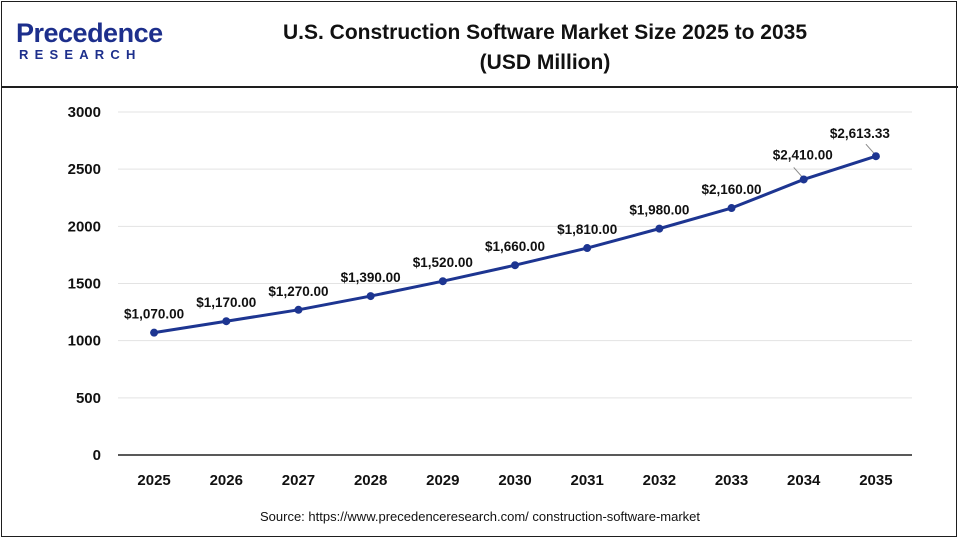  I want to click on x-tick-label: 2027, so click(298, 480).